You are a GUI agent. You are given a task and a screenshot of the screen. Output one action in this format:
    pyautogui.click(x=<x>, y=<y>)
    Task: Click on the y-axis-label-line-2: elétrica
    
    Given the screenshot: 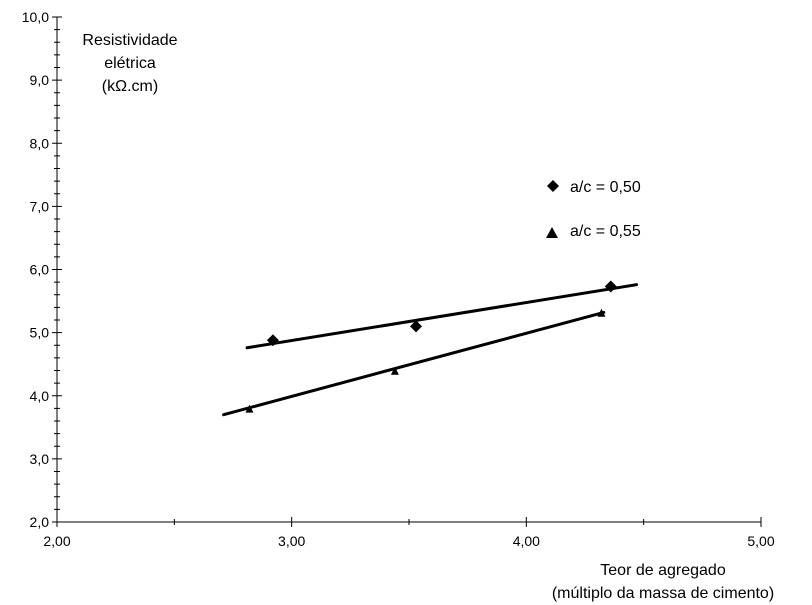 What is the action you would take?
    pyautogui.click(x=130, y=63)
    